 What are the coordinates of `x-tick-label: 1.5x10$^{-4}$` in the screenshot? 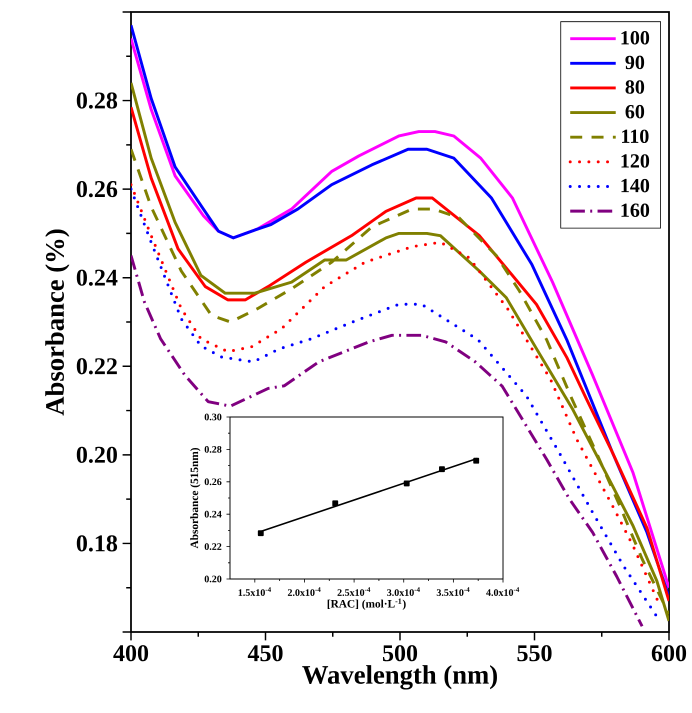 It's located at (255, 591).